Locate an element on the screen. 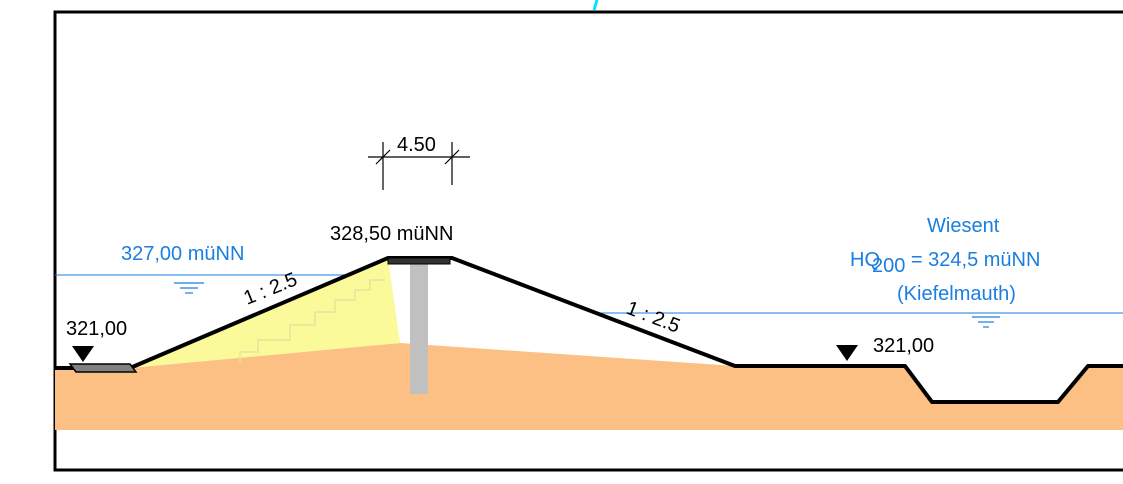 The image size is (1123, 484). river-hq-label: HQ200 = 324,5 müNN is located at coordinates (945, 263).